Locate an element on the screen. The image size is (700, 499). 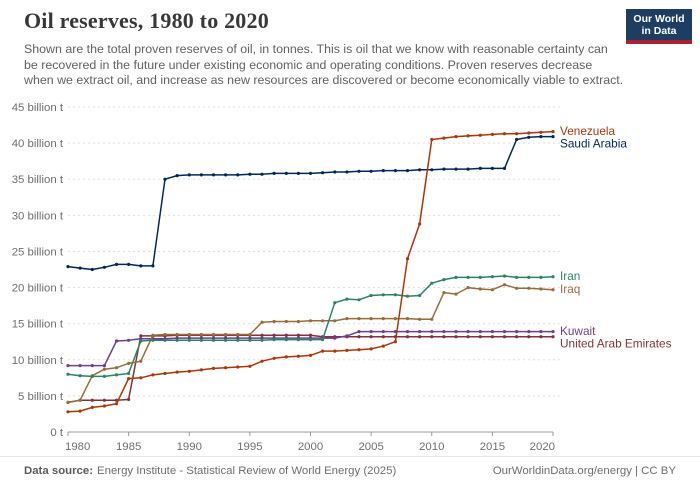
owid-logo-line1: Our World is located at coordinates (659, 18).